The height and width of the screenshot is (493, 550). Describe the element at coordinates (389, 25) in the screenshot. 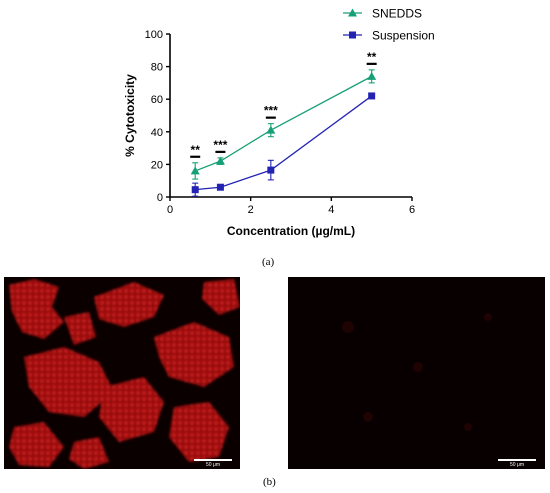

I see `chart-legend: SNEDDS Suspension` at that location.